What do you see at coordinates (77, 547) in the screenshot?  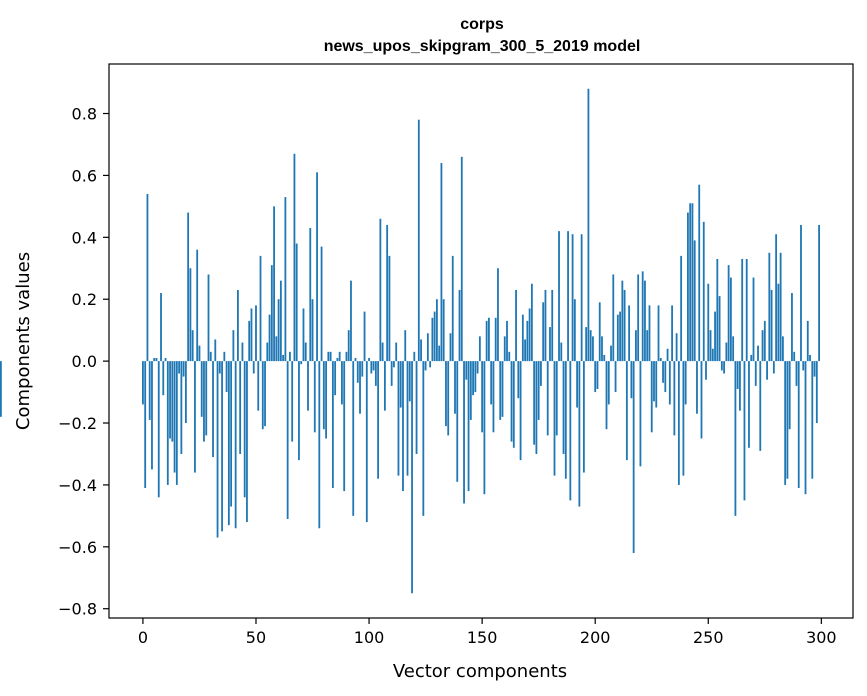 I see `y-tick-label: −0.6` at bounding box center [77, 547].